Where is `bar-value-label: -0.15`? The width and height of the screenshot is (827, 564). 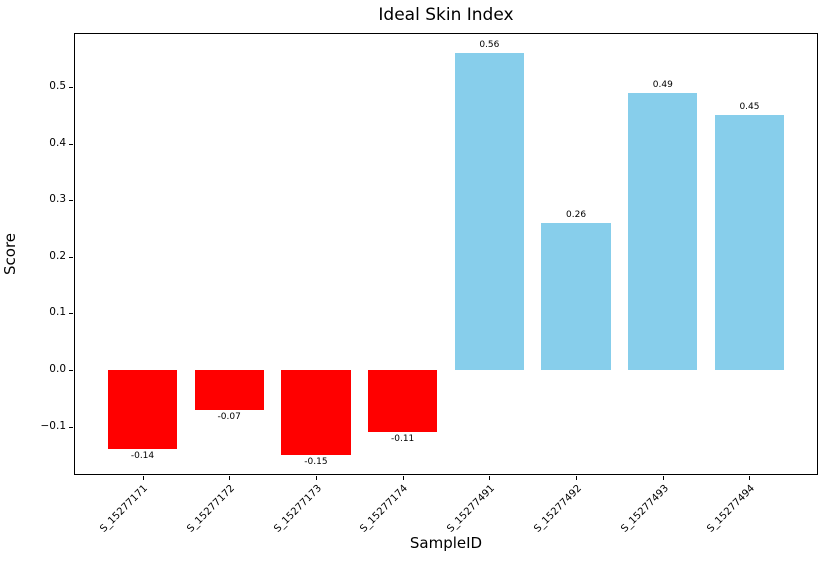 bar-value-label: -0.15 is located at coordinates (316, 461).